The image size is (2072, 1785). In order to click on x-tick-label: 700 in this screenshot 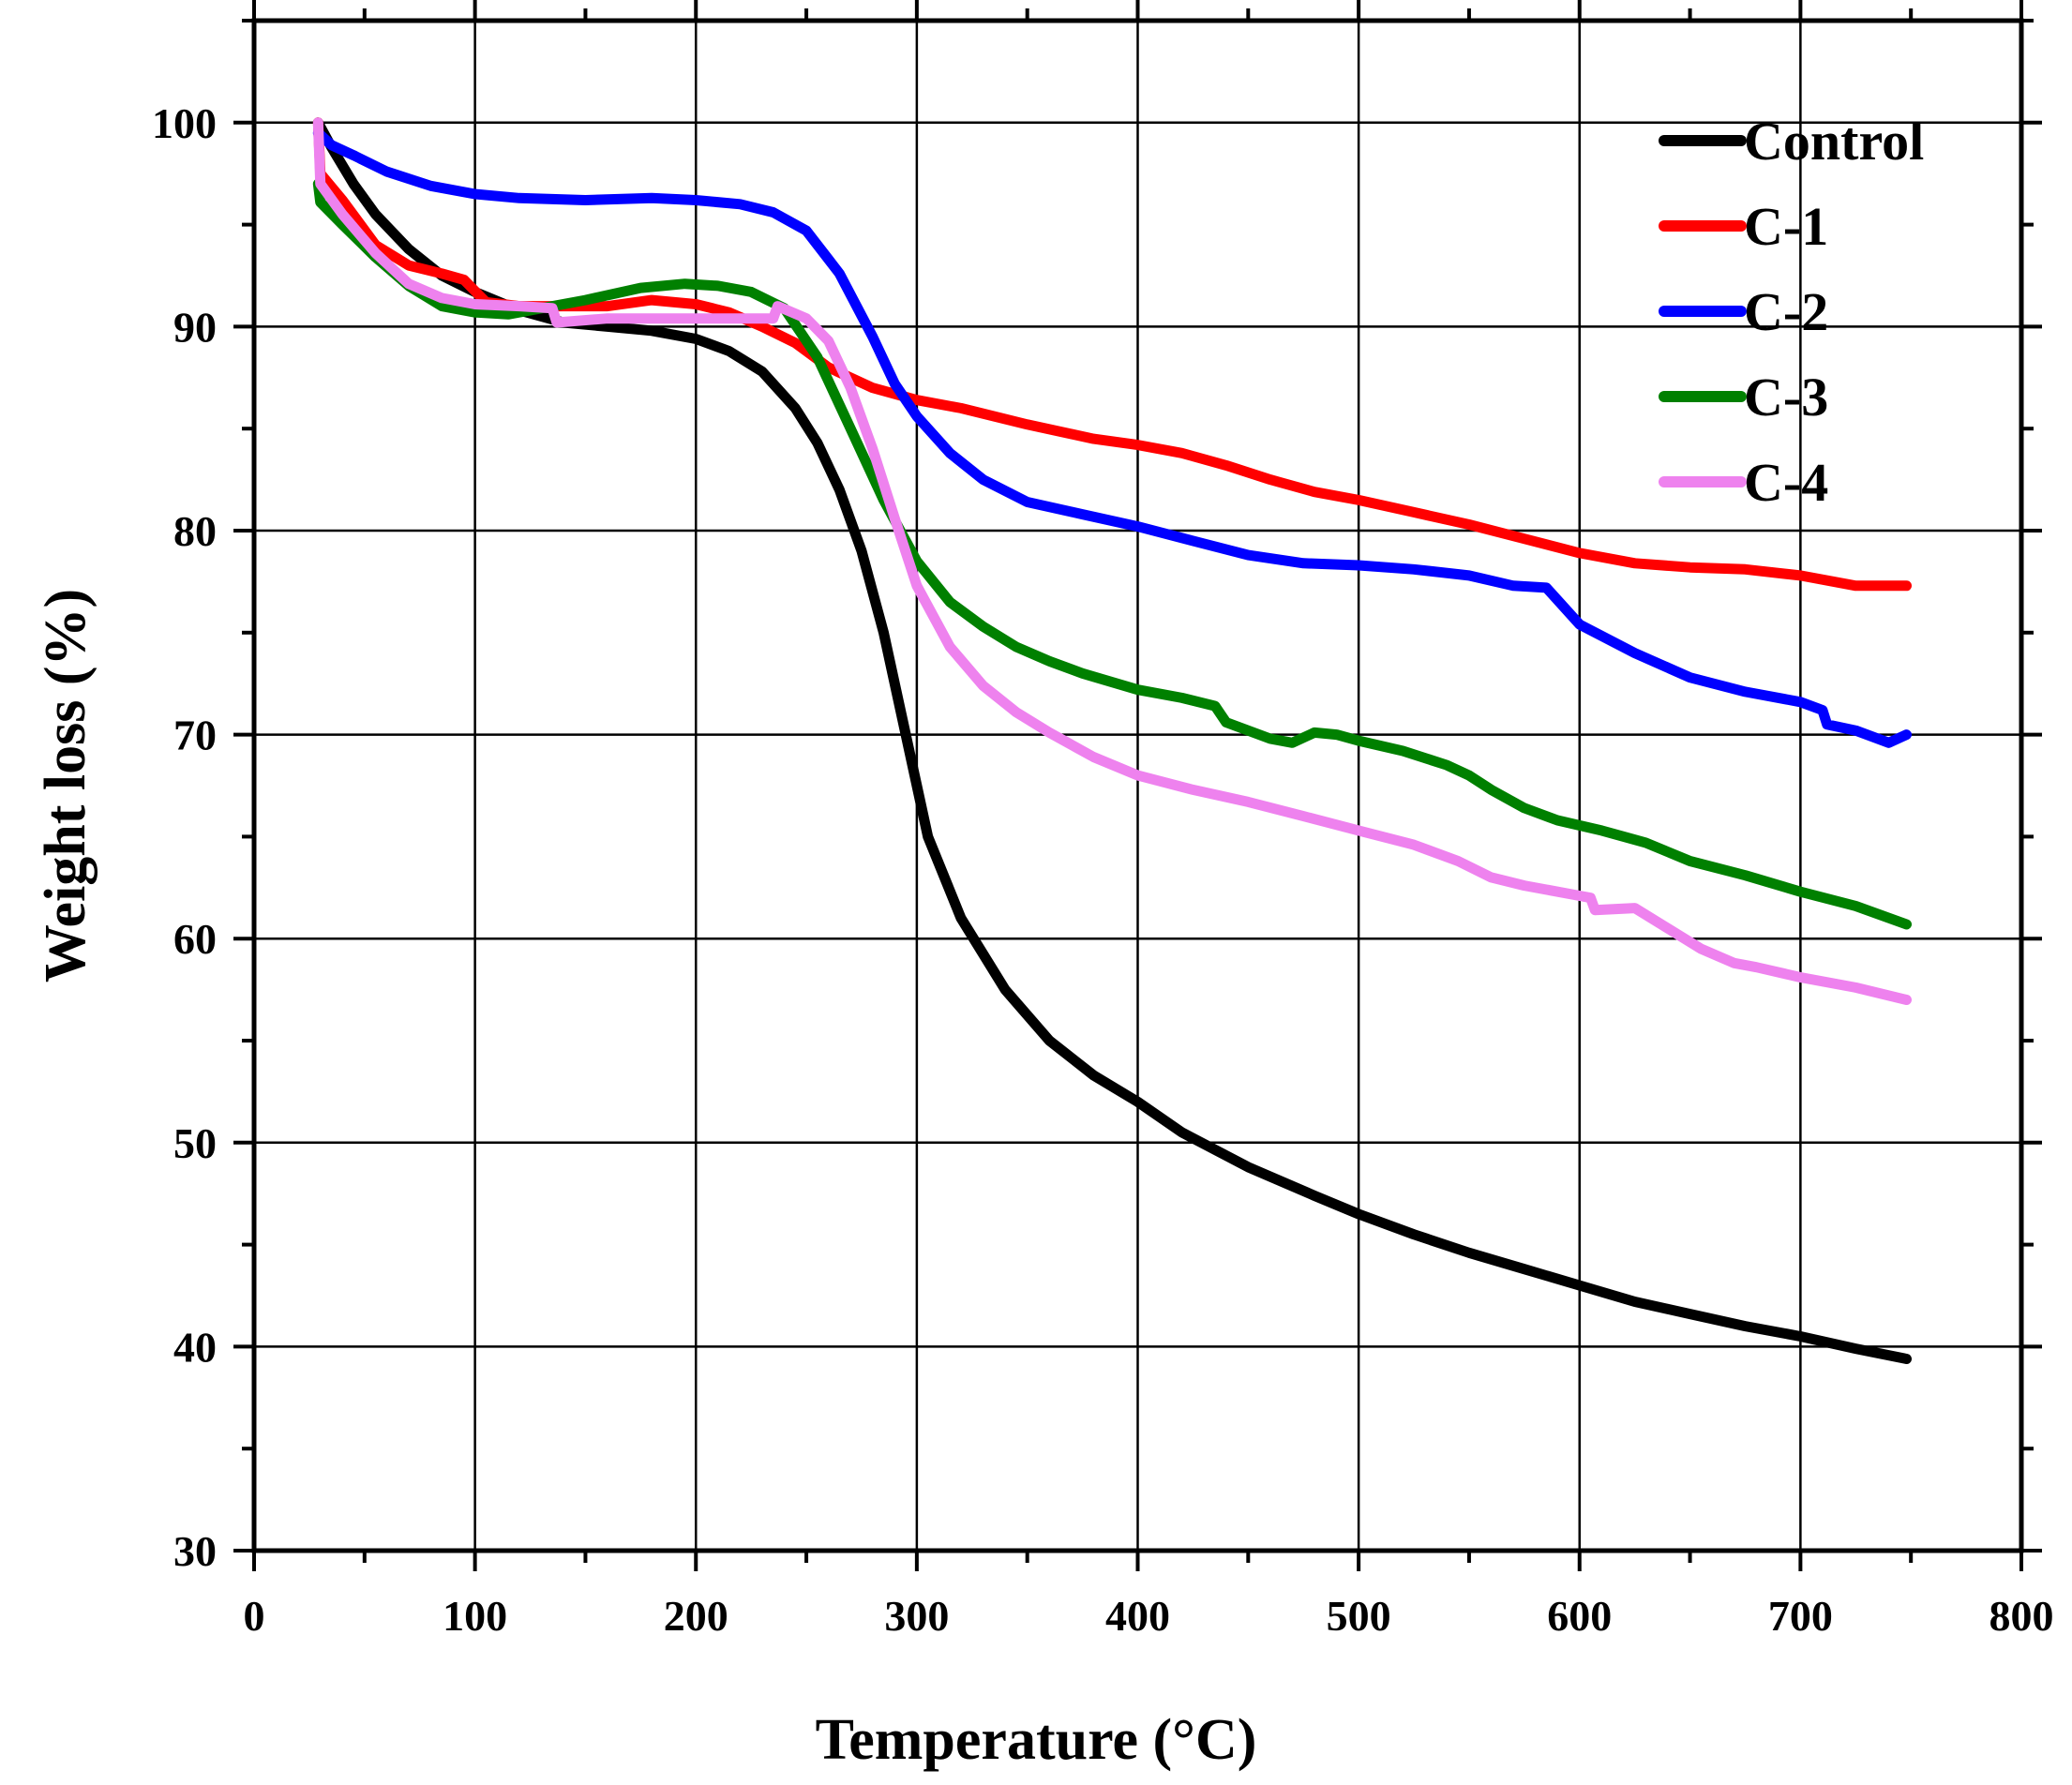, I will do `click(1800, 1616)`.